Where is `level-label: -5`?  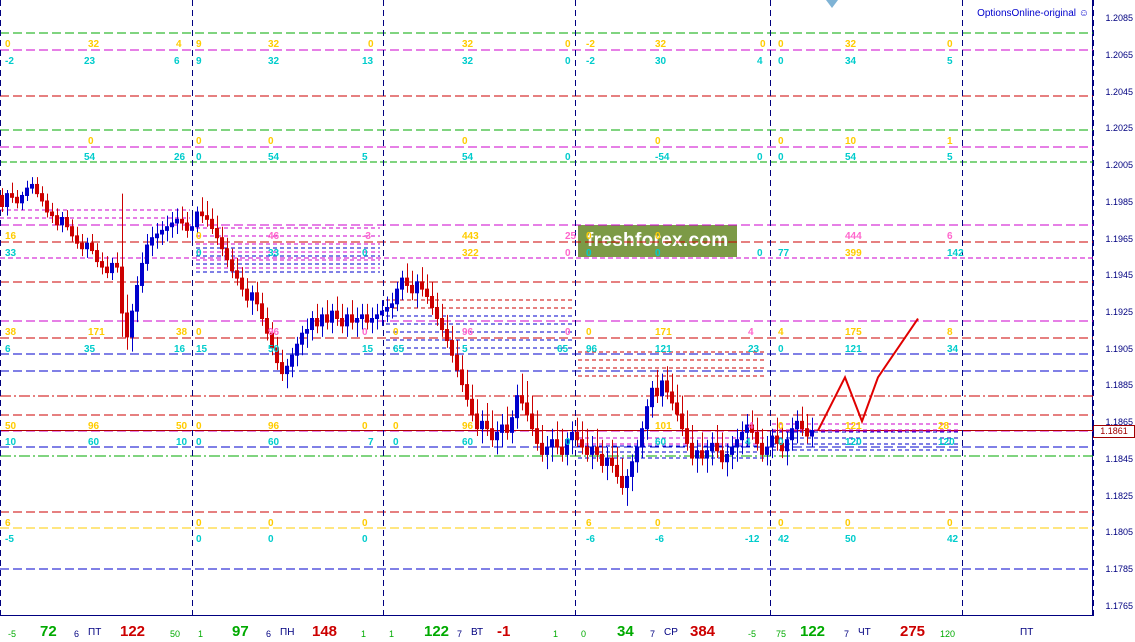 level-label: -5 is located at coordinates (9, 539).